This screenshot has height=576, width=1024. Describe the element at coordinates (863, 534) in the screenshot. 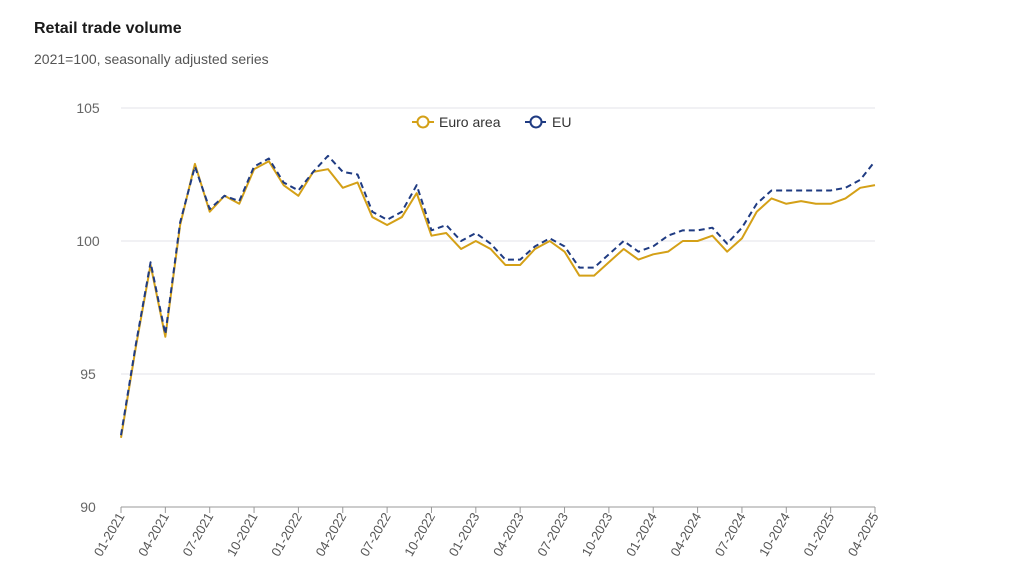

I see `x-tick-label: 04-2025` at that location.